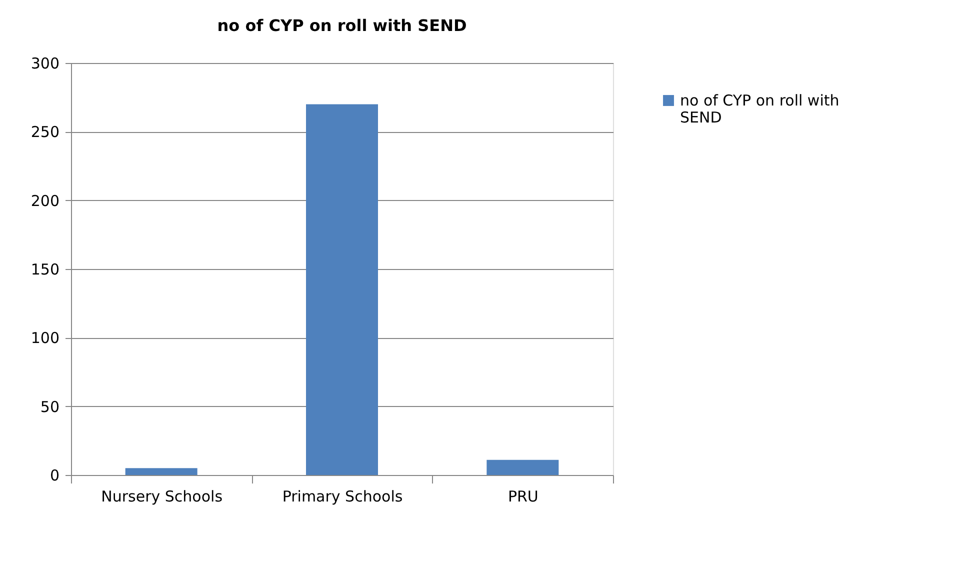 This screenshot has height=580, width=968. I want to click on y-tick-label: 0, so click(55, 475).